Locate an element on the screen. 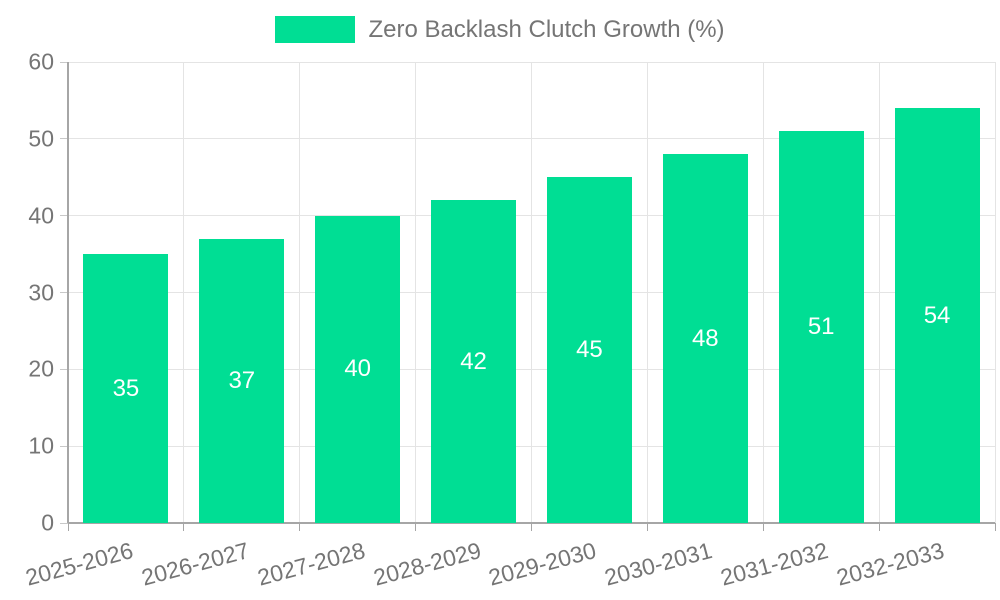  y-axis-tick-label: 20 is located at coordinates (41, 368).